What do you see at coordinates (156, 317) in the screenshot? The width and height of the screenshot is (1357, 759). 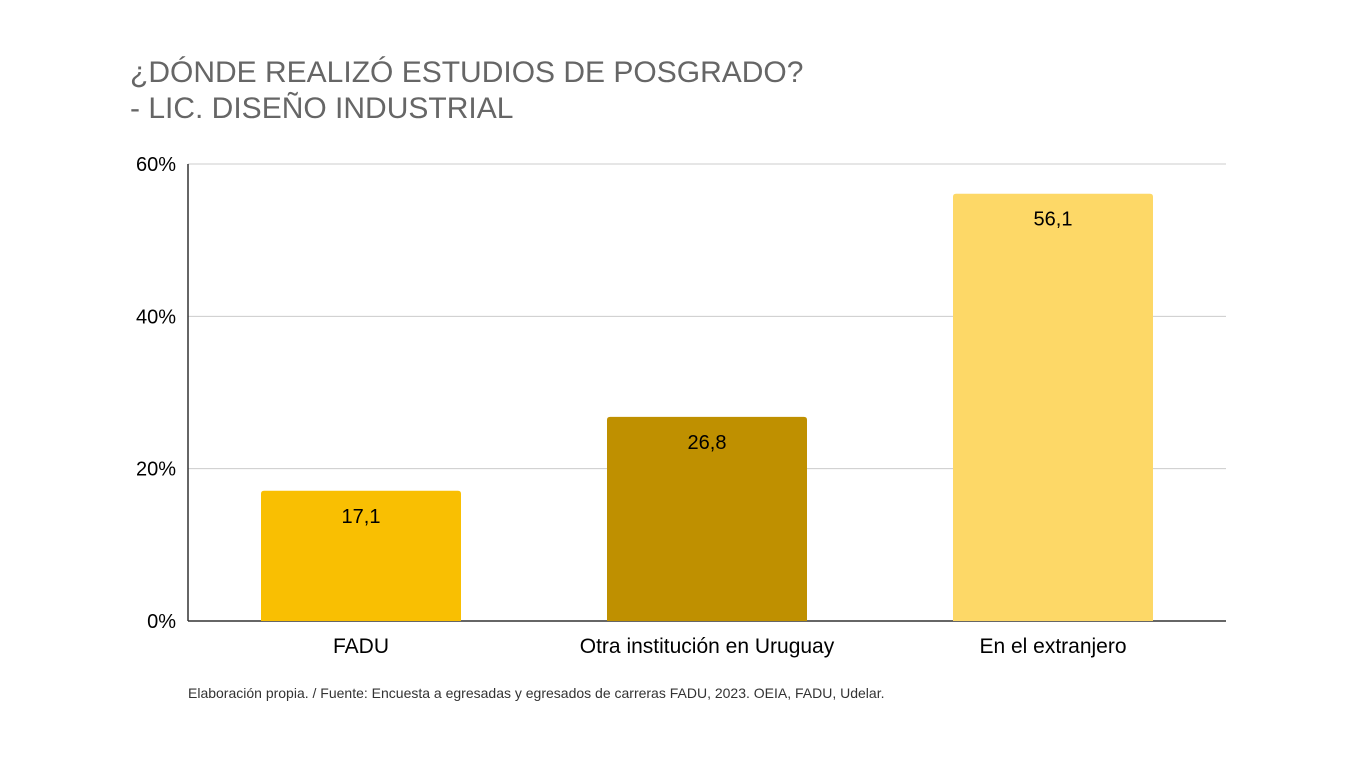 I see `y-tick-label: 40%` at bounding box center [156, 317].